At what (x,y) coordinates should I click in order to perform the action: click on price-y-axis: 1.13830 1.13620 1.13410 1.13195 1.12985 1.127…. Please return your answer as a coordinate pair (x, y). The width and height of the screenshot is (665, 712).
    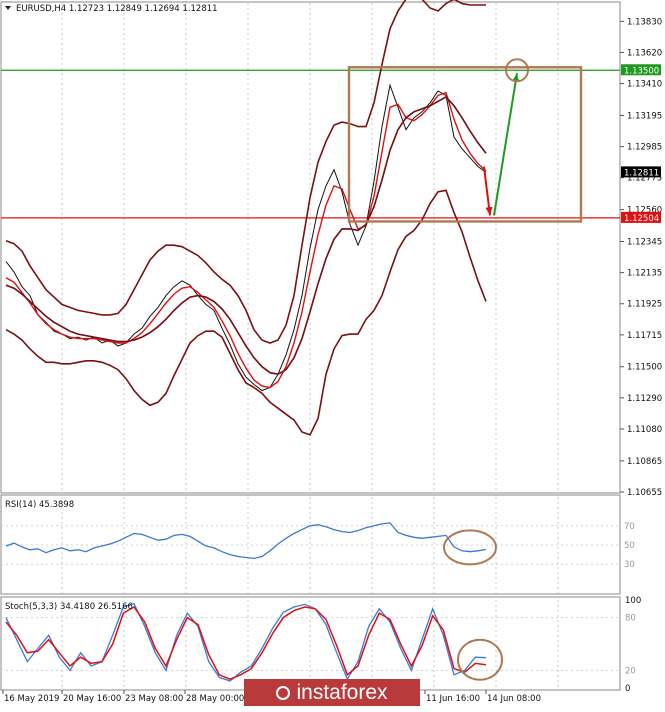
    Looking at the image, I should click on (641, 257).